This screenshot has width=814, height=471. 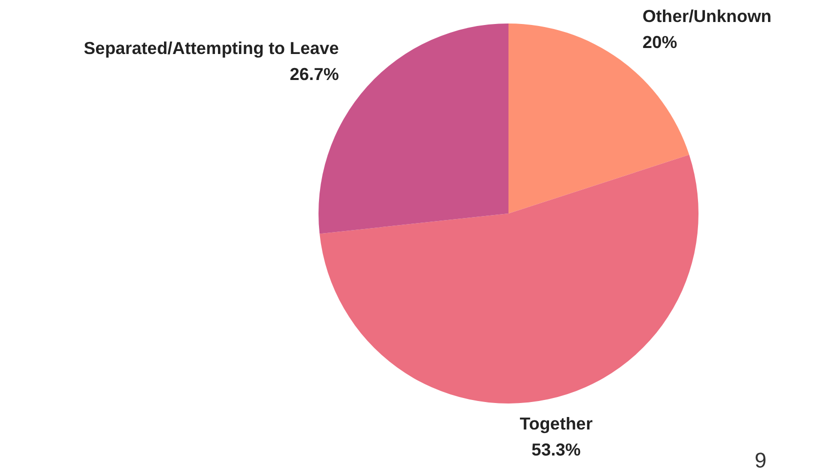 What do you see at coordinates (212, 48) in the screenshot?
I see `slice-label: Separated/Attempting to Leave` at bounding box center [212, 48].